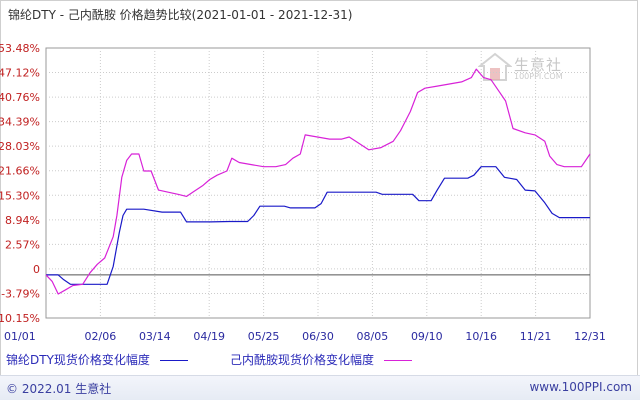  Describe the element at coordinates (101, 336) in the screenshot. I see `x-tick-label: 02/06` at that location.